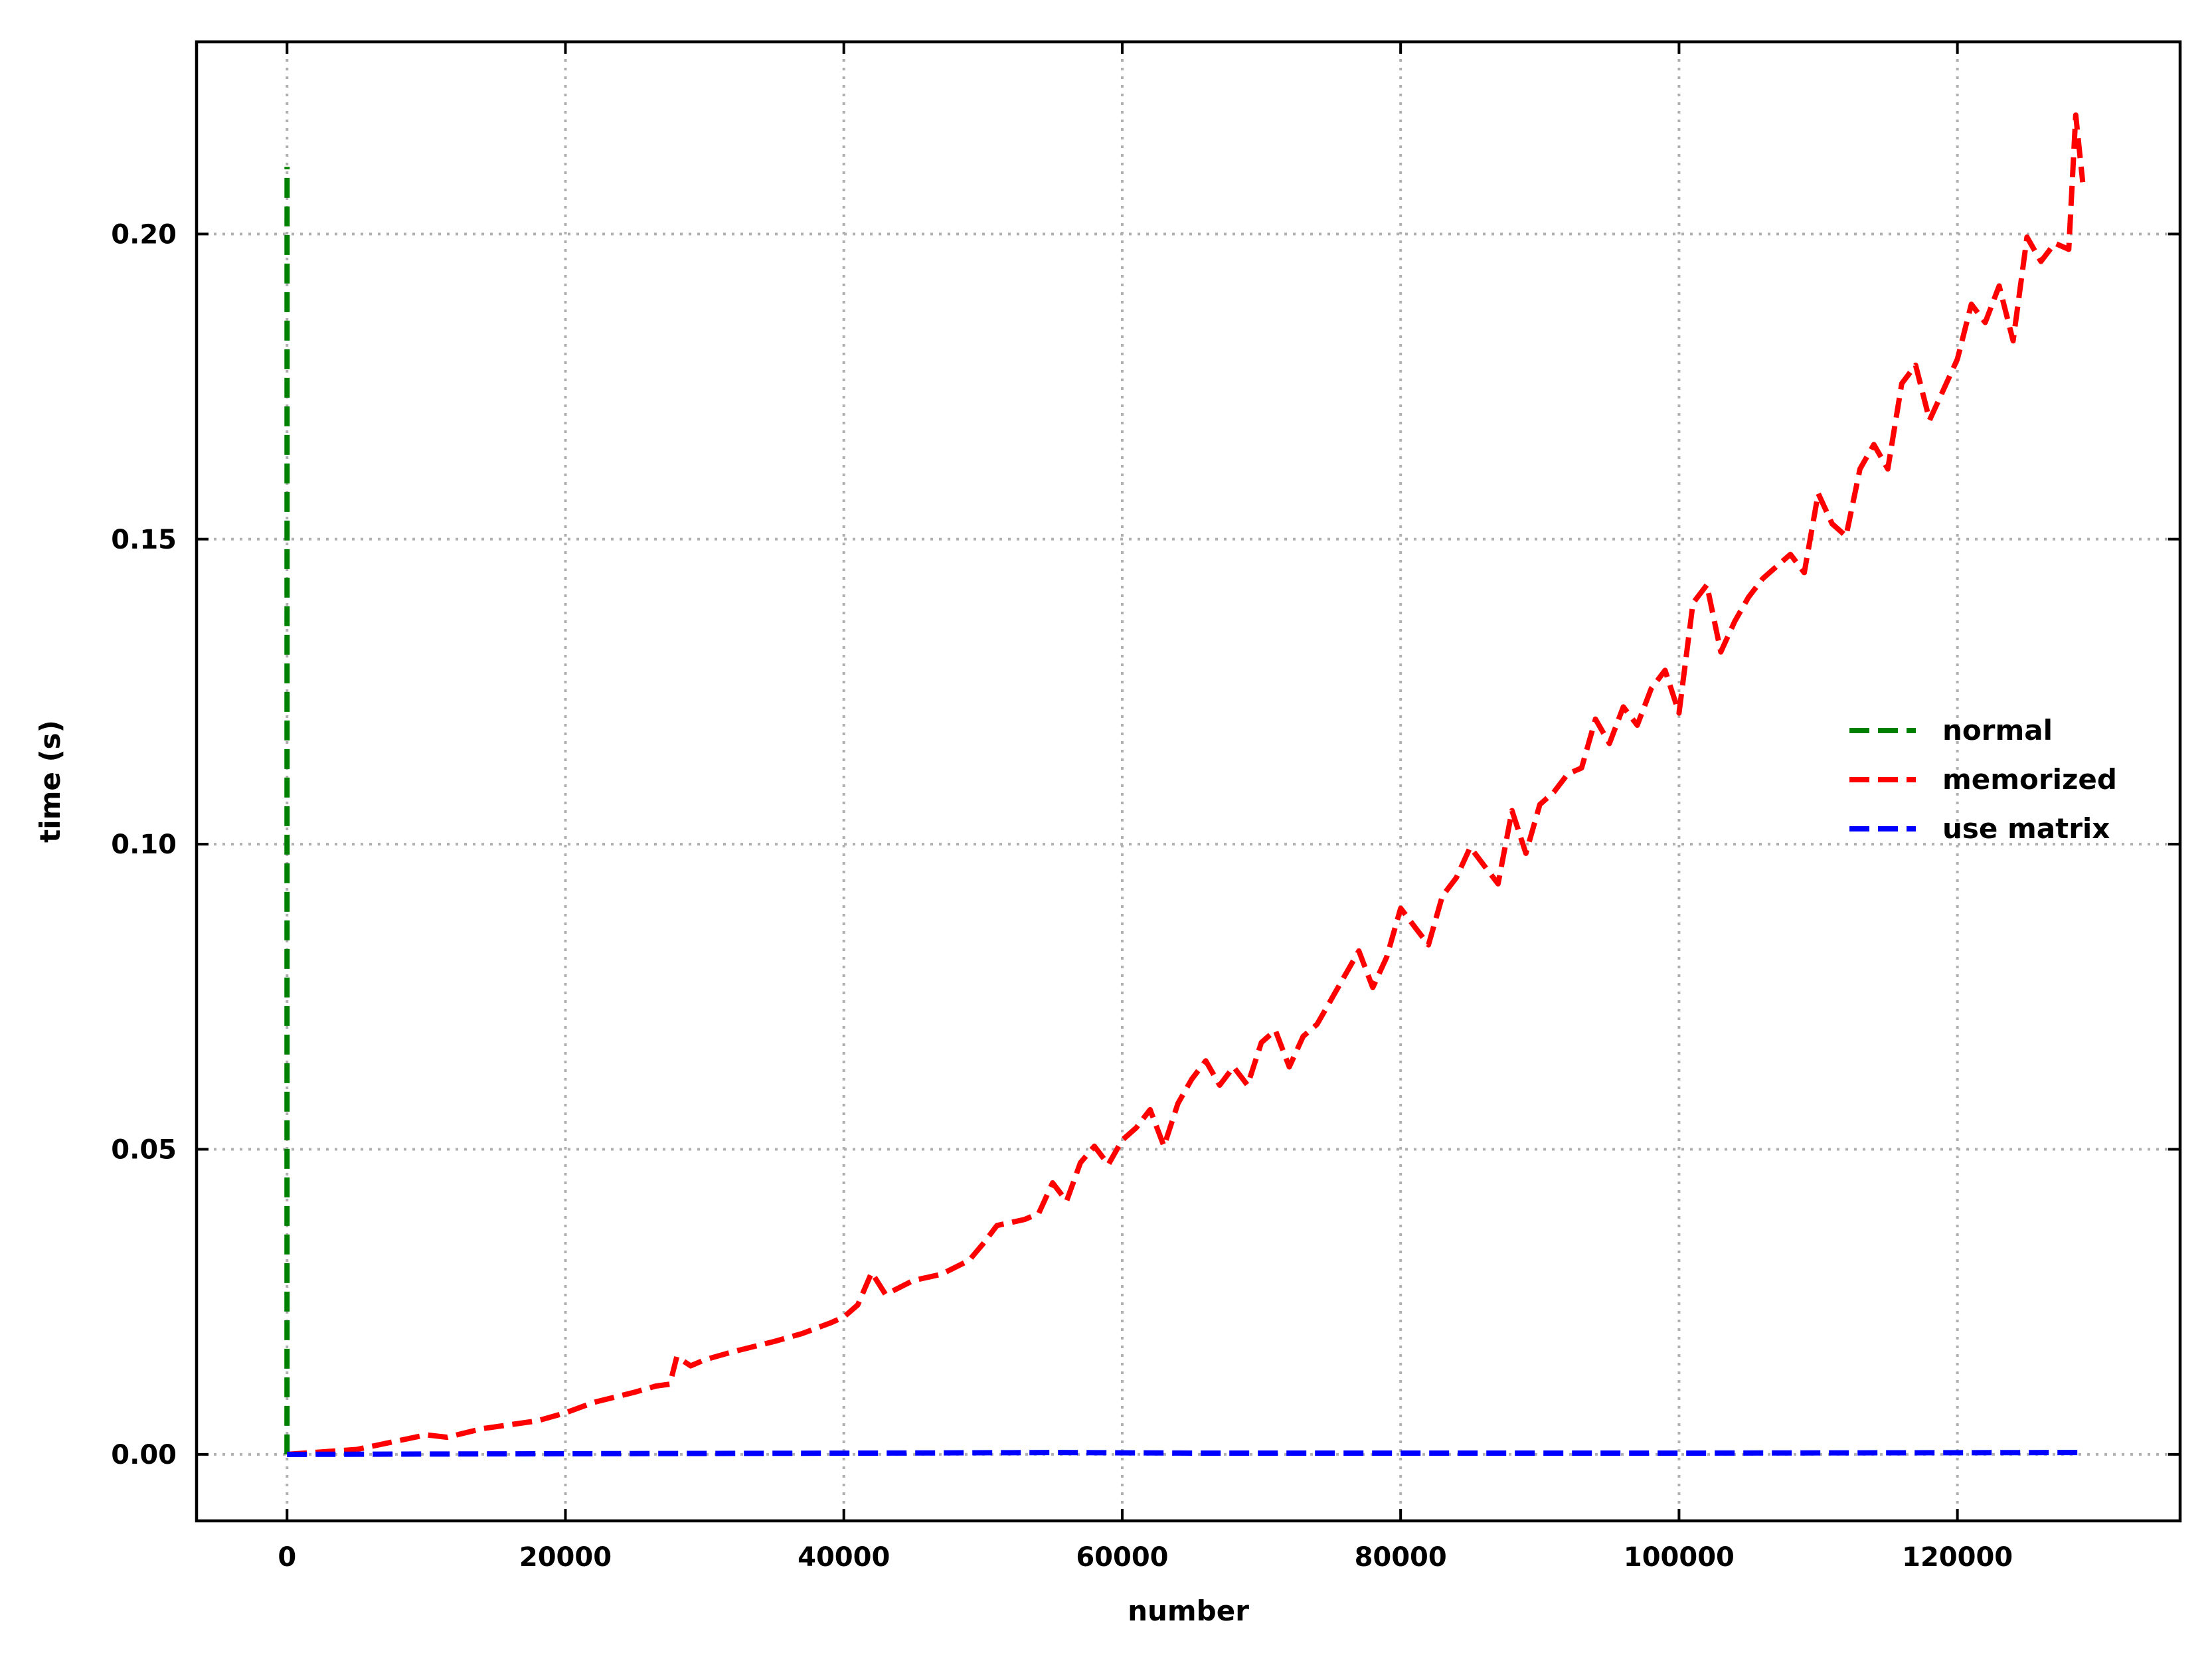 The height and width of the screenshot is (1659, 2212). I want to click on series-line-use-matrix, so click(1185, 1453).